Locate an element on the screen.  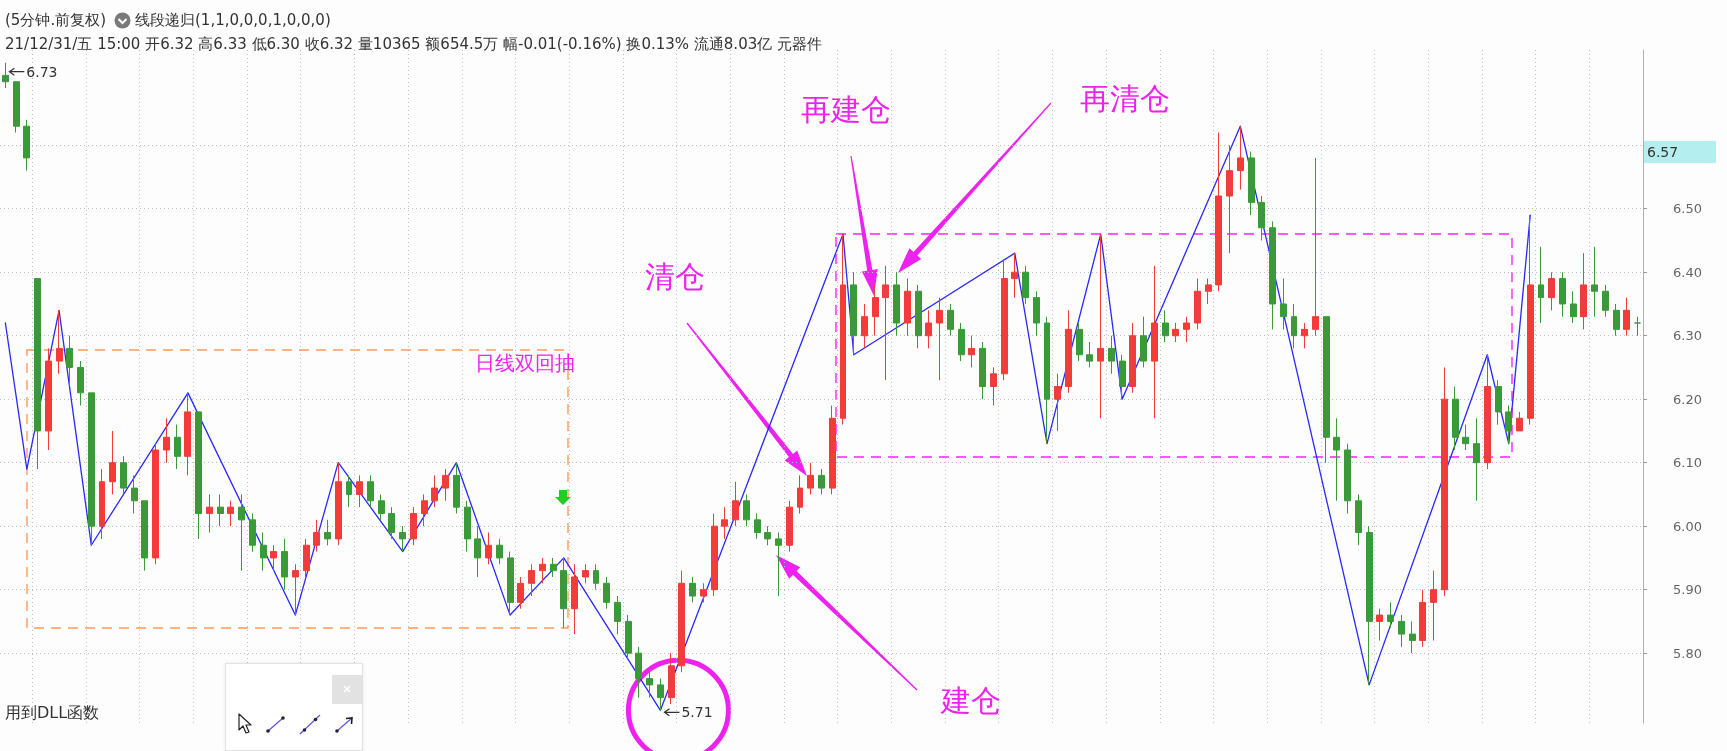
annotation: 6.73 is located at coordinates (42, 71).